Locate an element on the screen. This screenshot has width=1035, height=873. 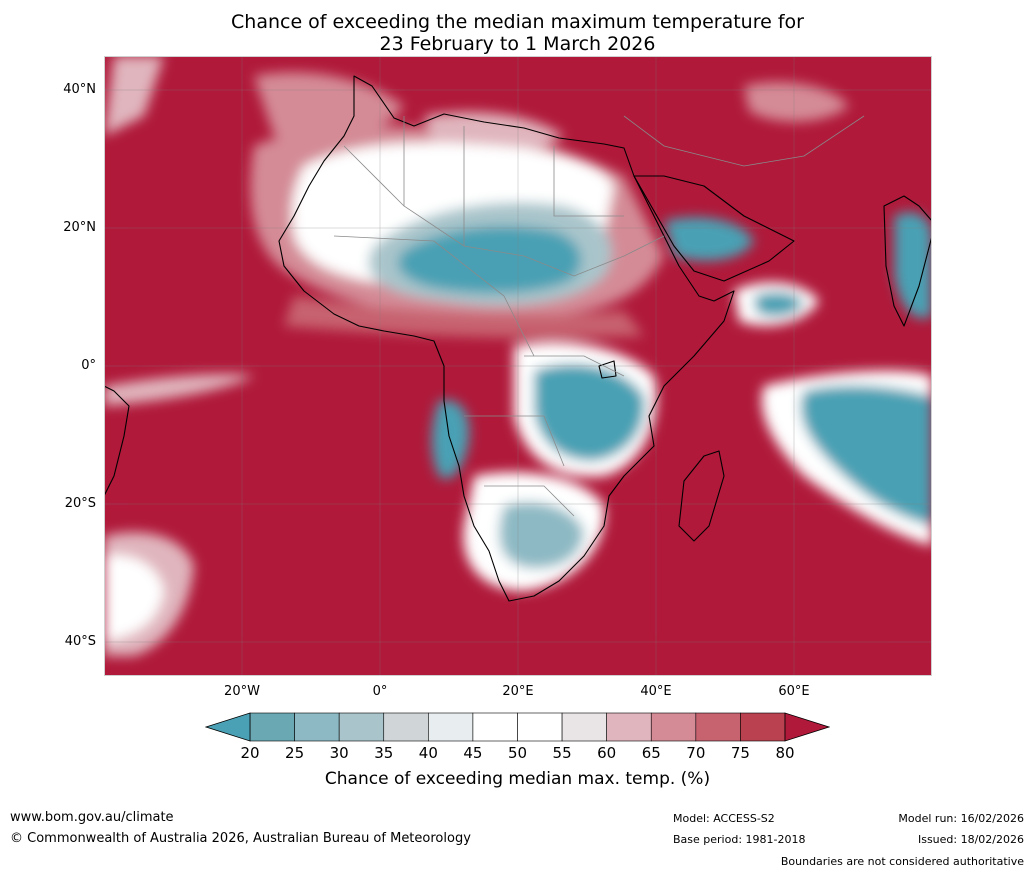
website-link: www.bom.gov.au/climate is located at coordinates (92, 817).